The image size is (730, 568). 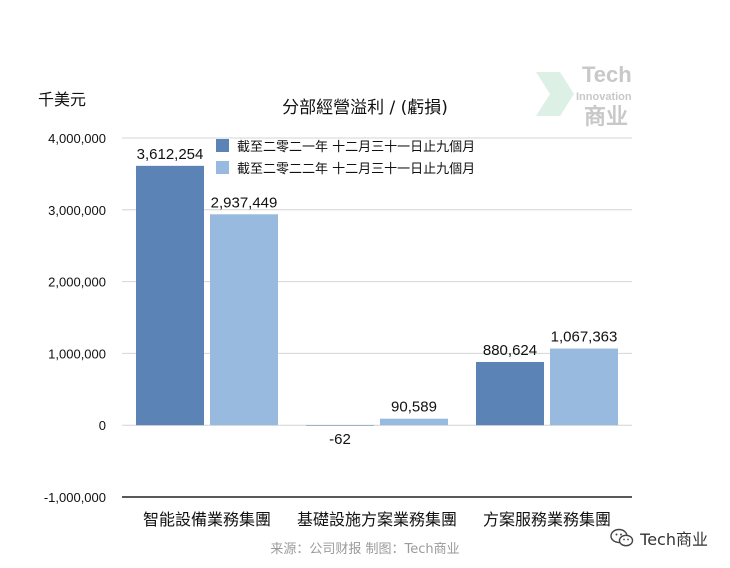 I want to click on watermark-line1: Tech, so click(x=607, y=74).